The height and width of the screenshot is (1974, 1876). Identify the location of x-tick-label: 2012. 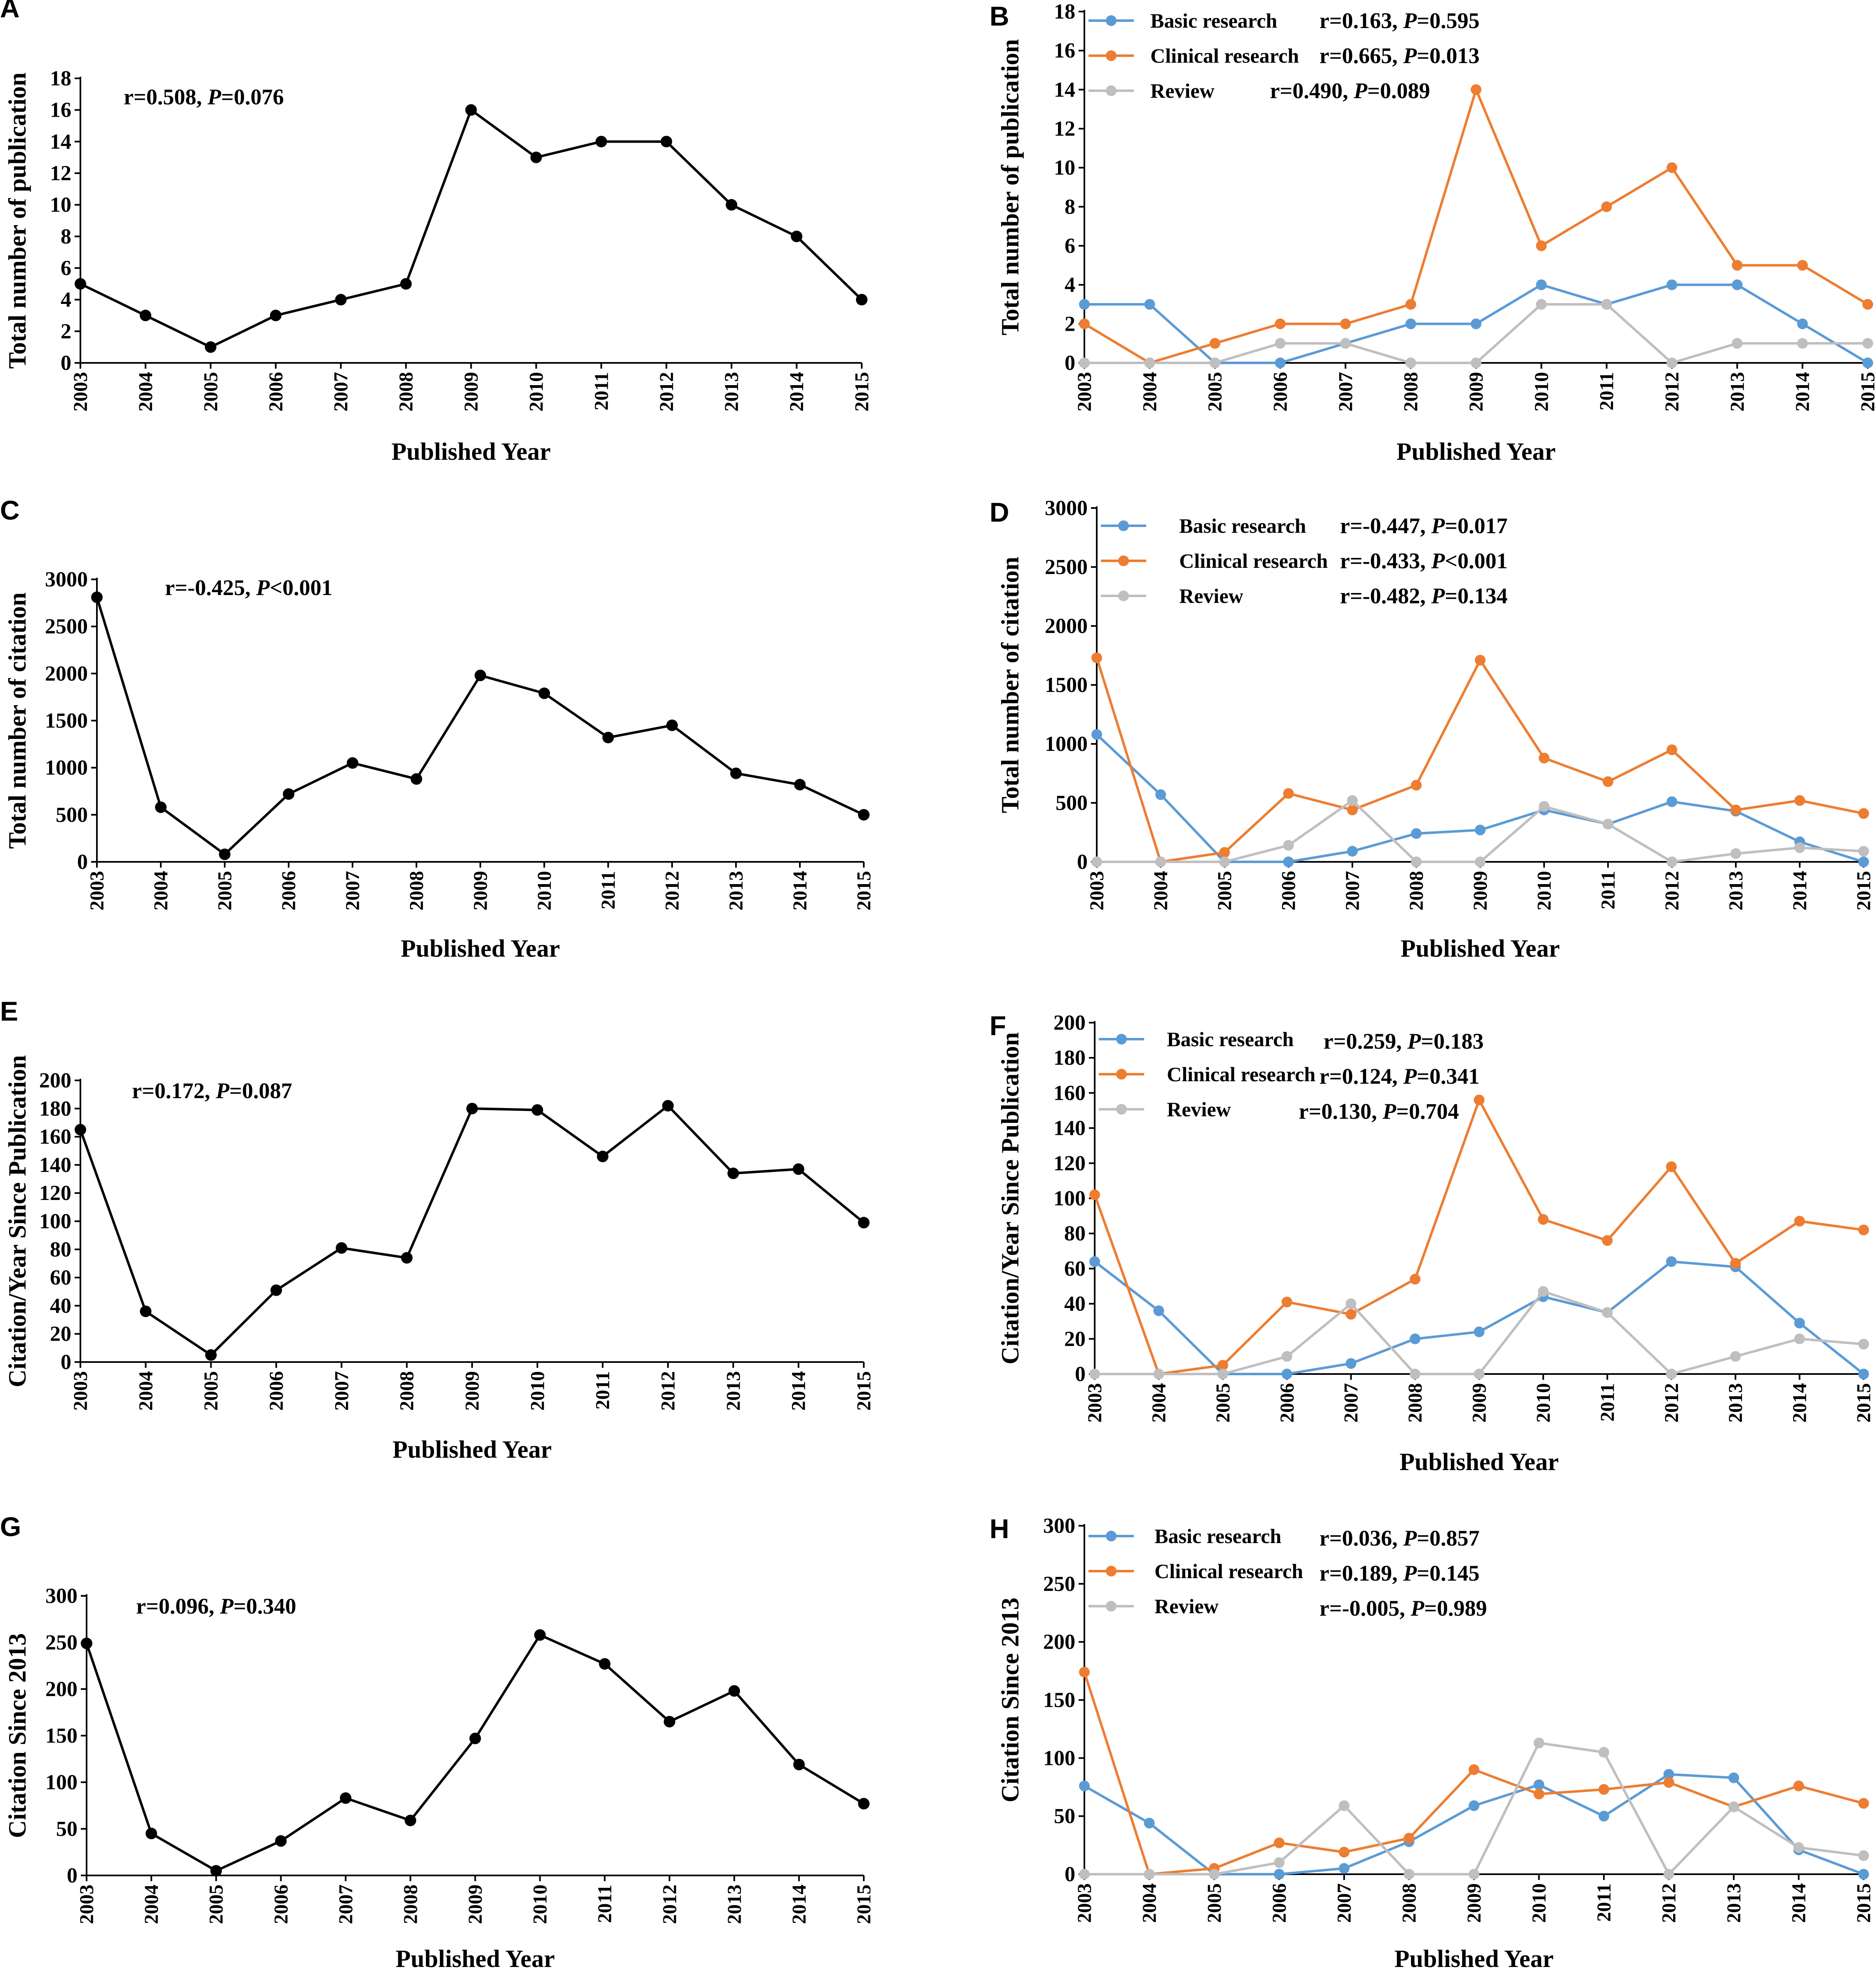
(668, 1391).